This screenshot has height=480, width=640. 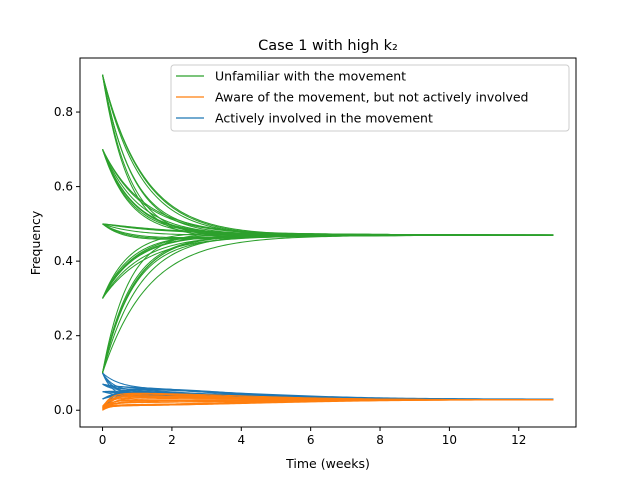 I want to click on x-tick-label: 8, so click(x=380, y=440).